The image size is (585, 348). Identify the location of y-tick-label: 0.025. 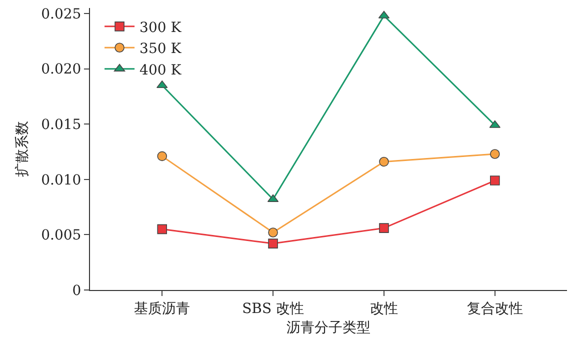
(61, 14).